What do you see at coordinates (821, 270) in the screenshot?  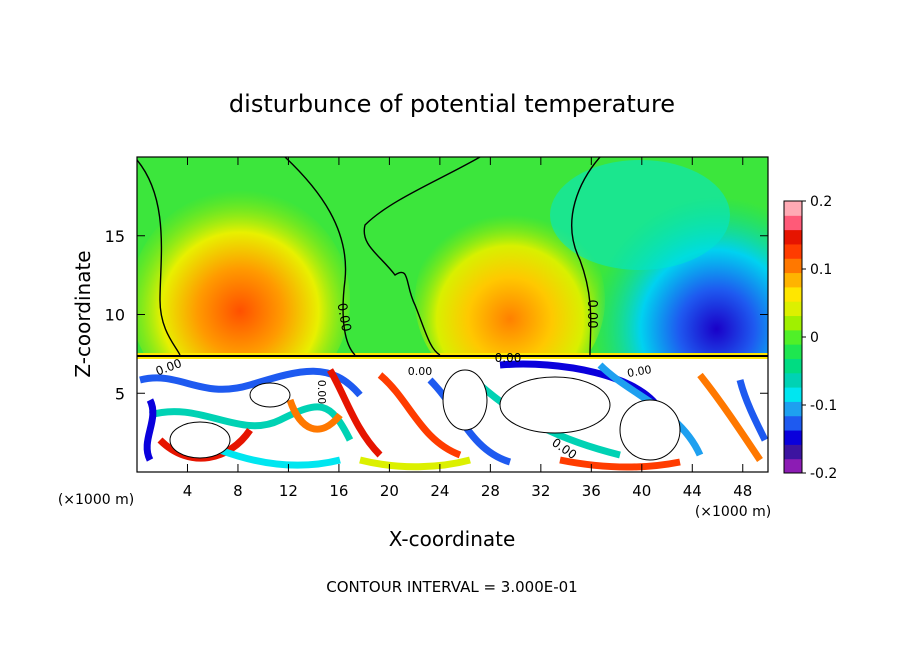 I see `colorbar-tick-label: 0.1` at bounding box center [821, 270].